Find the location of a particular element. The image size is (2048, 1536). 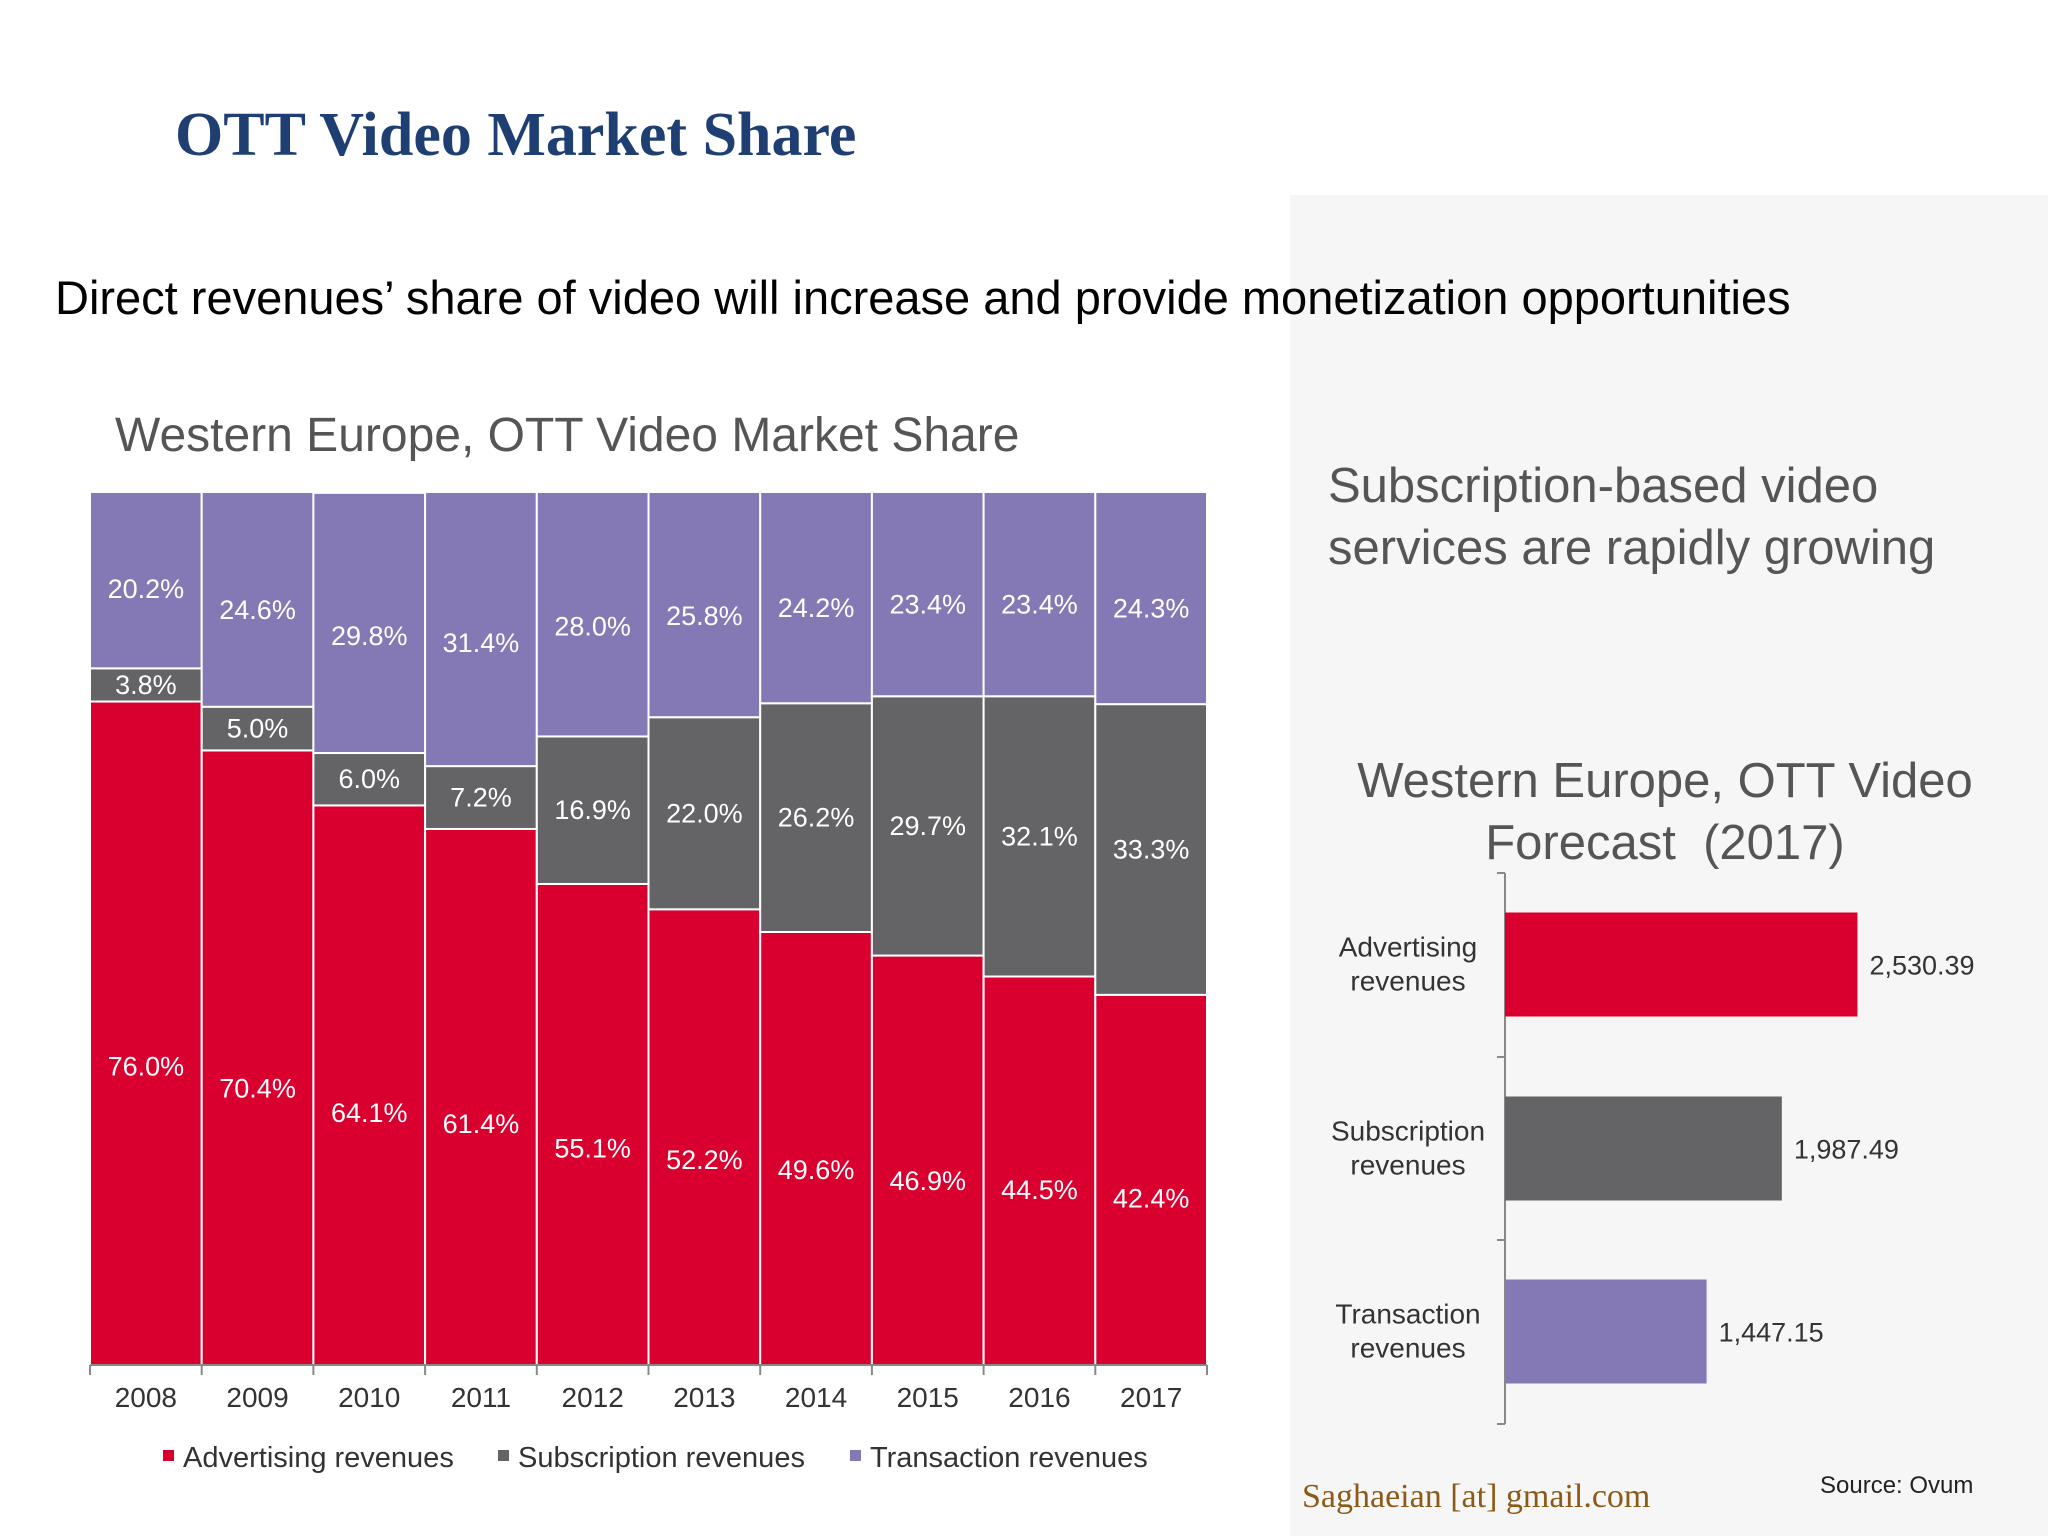

x-tick-label: 2017 is located at coordinates (1151, 1397).